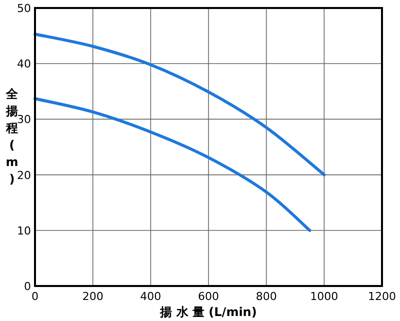  What do you see at coordinates (208, 296) in the screenshot?
I see `x-tick-label: 600` at bounding box center [208, 296].